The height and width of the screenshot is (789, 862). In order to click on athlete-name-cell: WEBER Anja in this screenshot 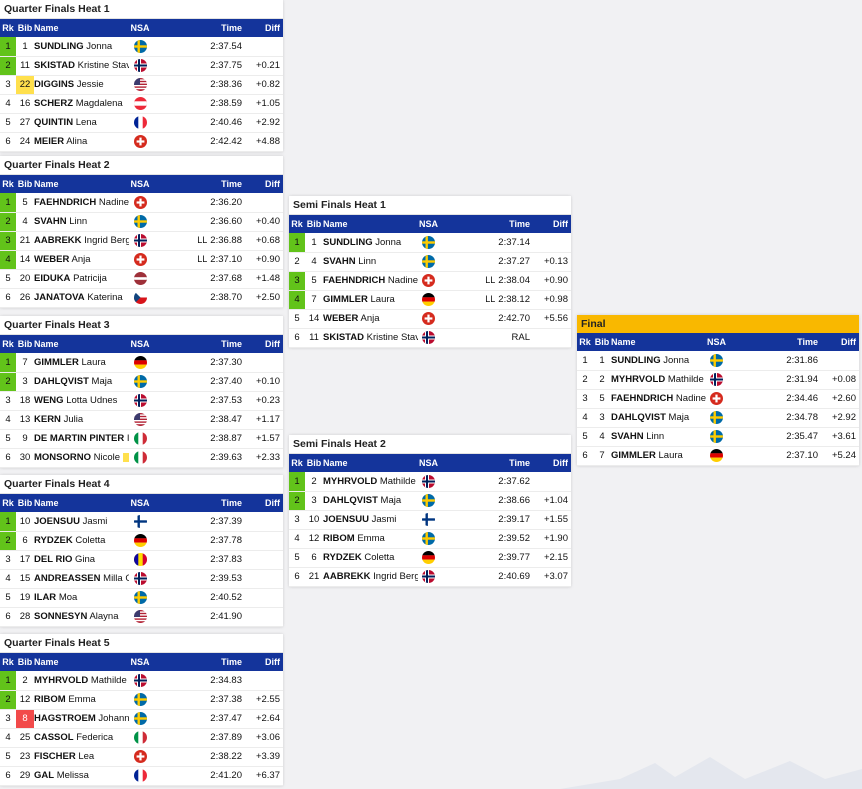, I will do `click(81, 259)`.